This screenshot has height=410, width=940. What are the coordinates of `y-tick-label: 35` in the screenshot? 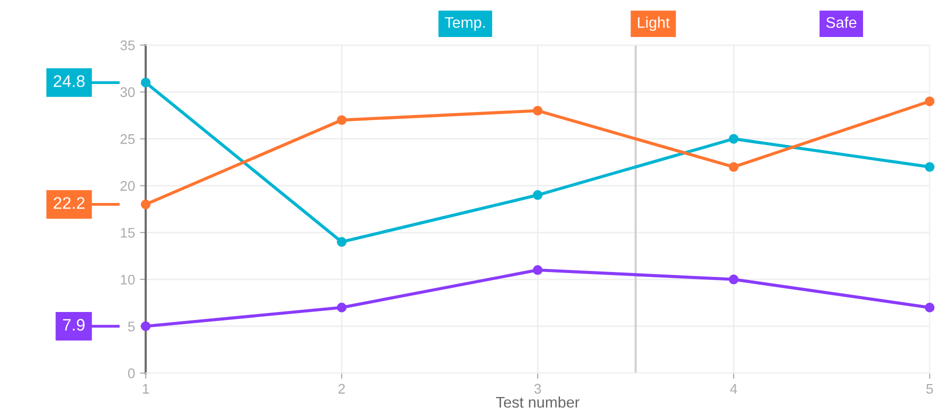 It's located at (127, 45).